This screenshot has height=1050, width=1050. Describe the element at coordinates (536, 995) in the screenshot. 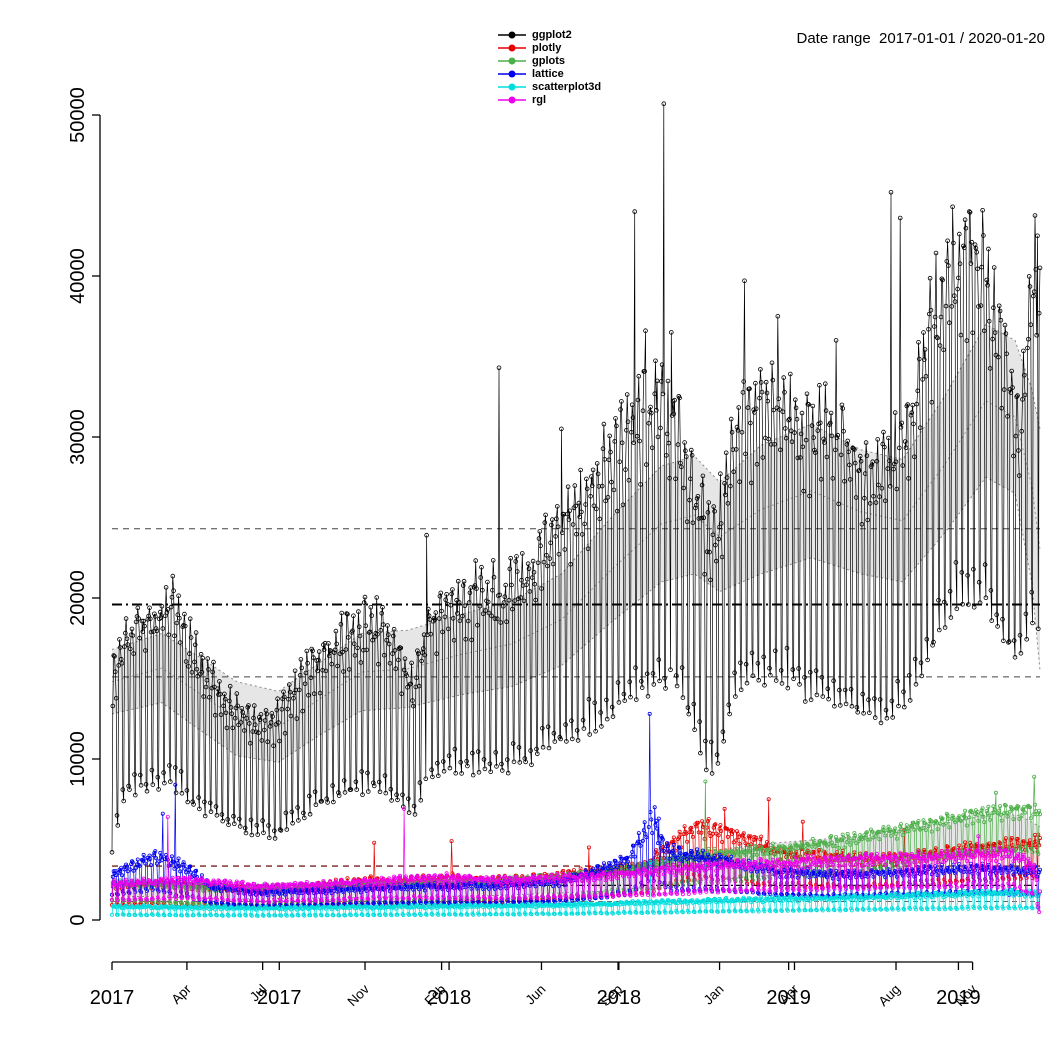

I see `x-tick-month-label: Jun` at that location.